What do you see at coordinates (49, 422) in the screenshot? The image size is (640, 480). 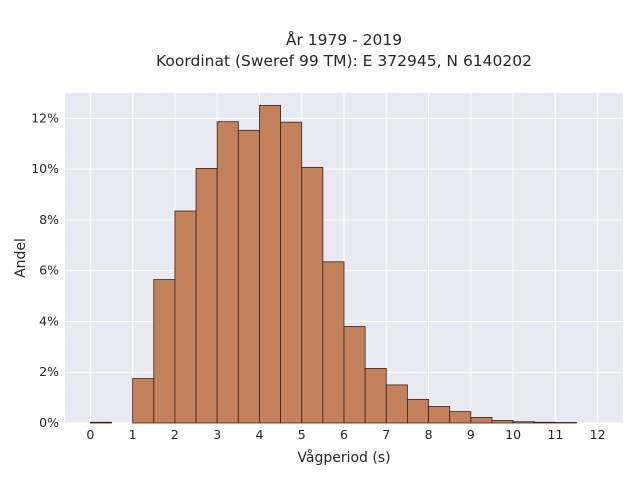 I see `y-tick-label: 0%` at bounding box center [49, 422].